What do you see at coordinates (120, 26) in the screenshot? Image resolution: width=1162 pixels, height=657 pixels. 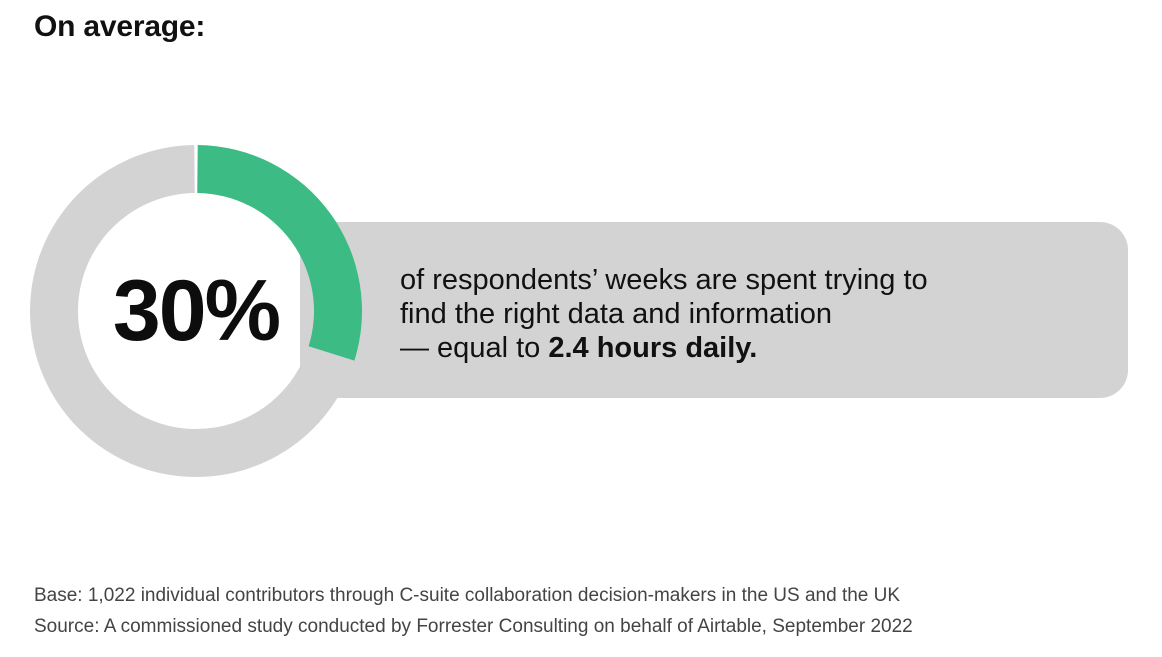 I see `page-title: On average:` at bounding box center [120, 26].